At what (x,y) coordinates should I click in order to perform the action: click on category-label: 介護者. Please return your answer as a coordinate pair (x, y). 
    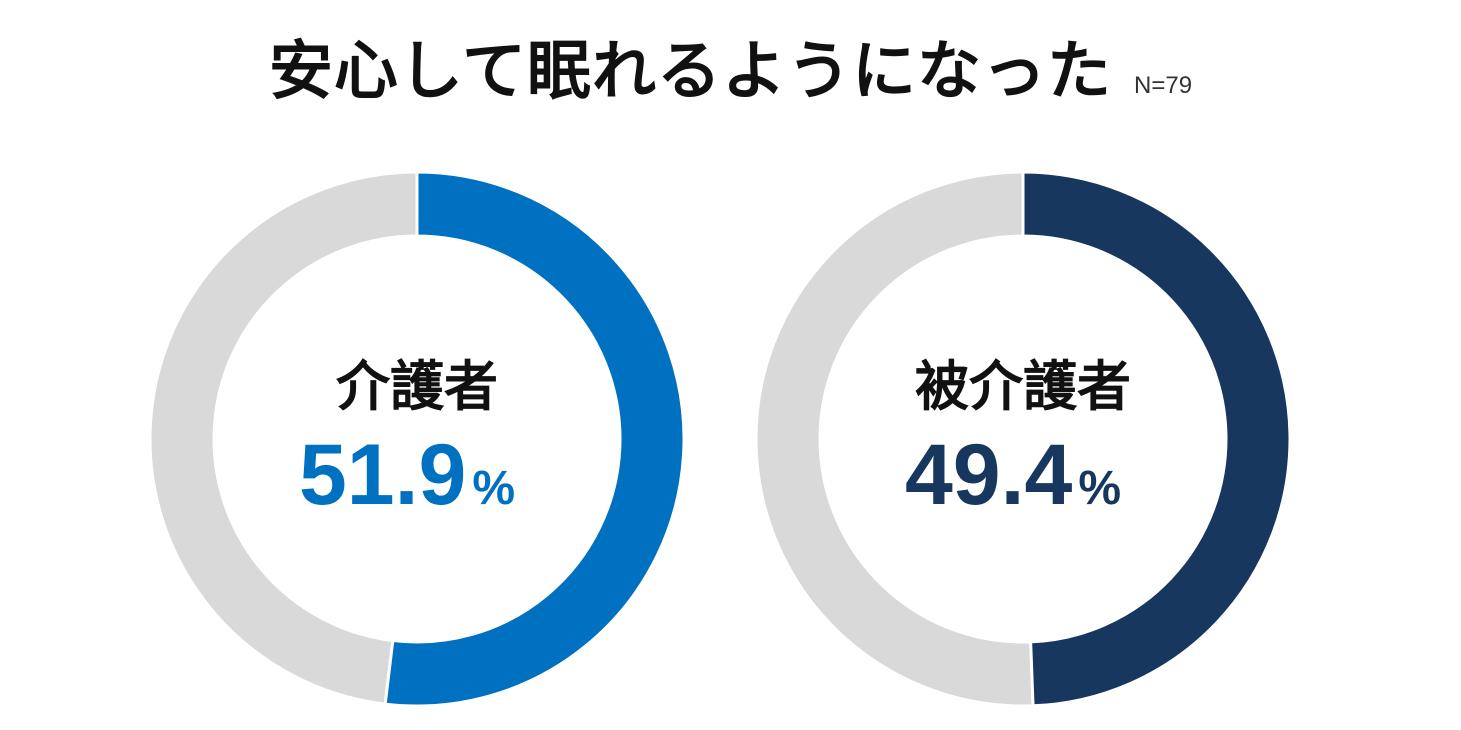
    Looking at the image, I should click on (417, 386).